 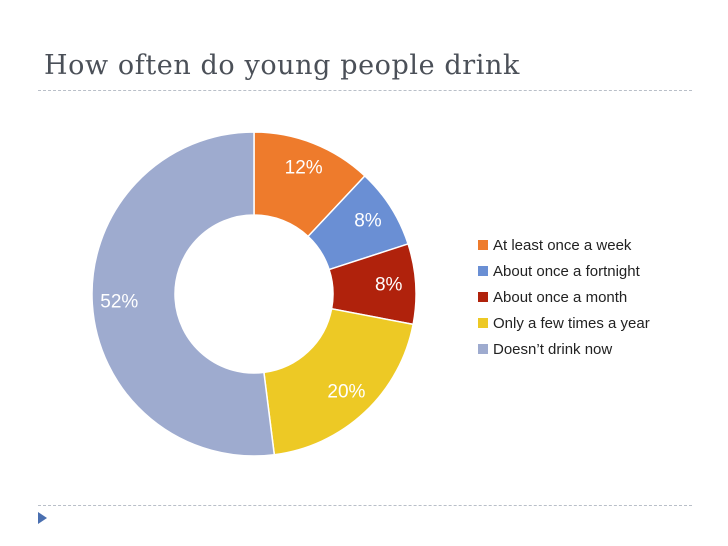 What do you see at coordinates (119, 301) in the screenshot?
I see `slice-label-doesn-t-drink-now: 52%` at bounding box center [119, 301].